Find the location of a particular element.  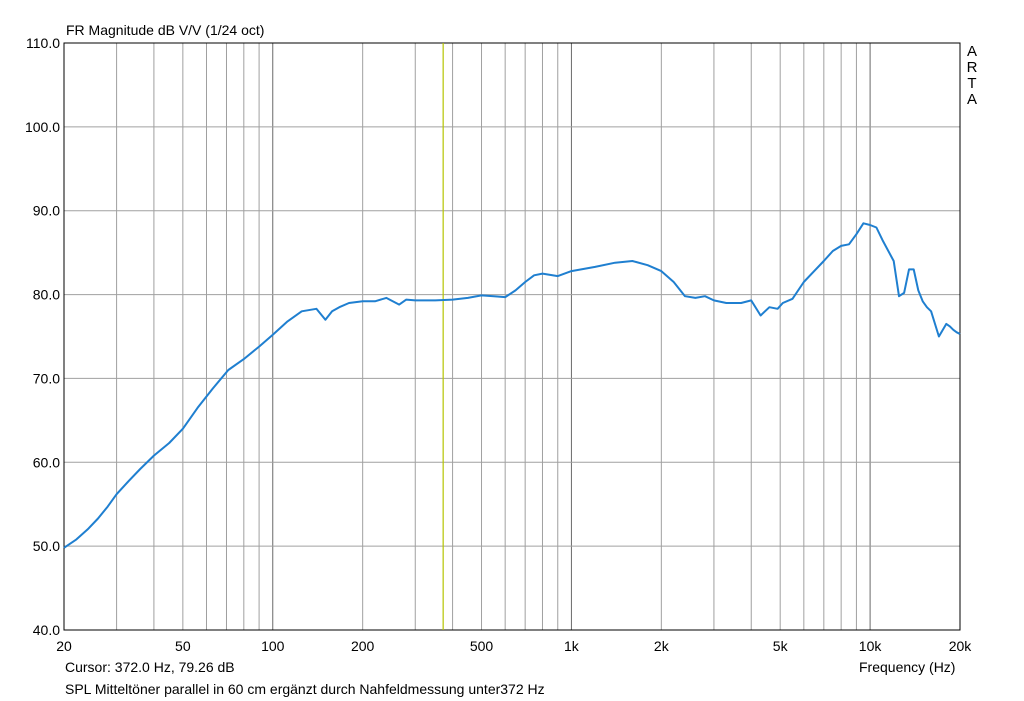

x-tick-label: 1k is located at coordinates (572, 646).